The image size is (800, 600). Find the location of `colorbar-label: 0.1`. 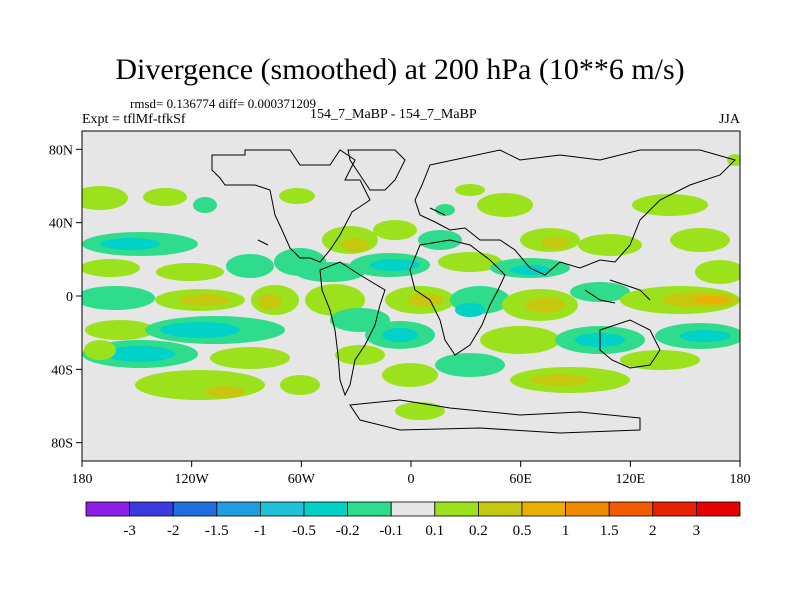

colorbar-label: 0.1 is located at coordinates (434, 531).